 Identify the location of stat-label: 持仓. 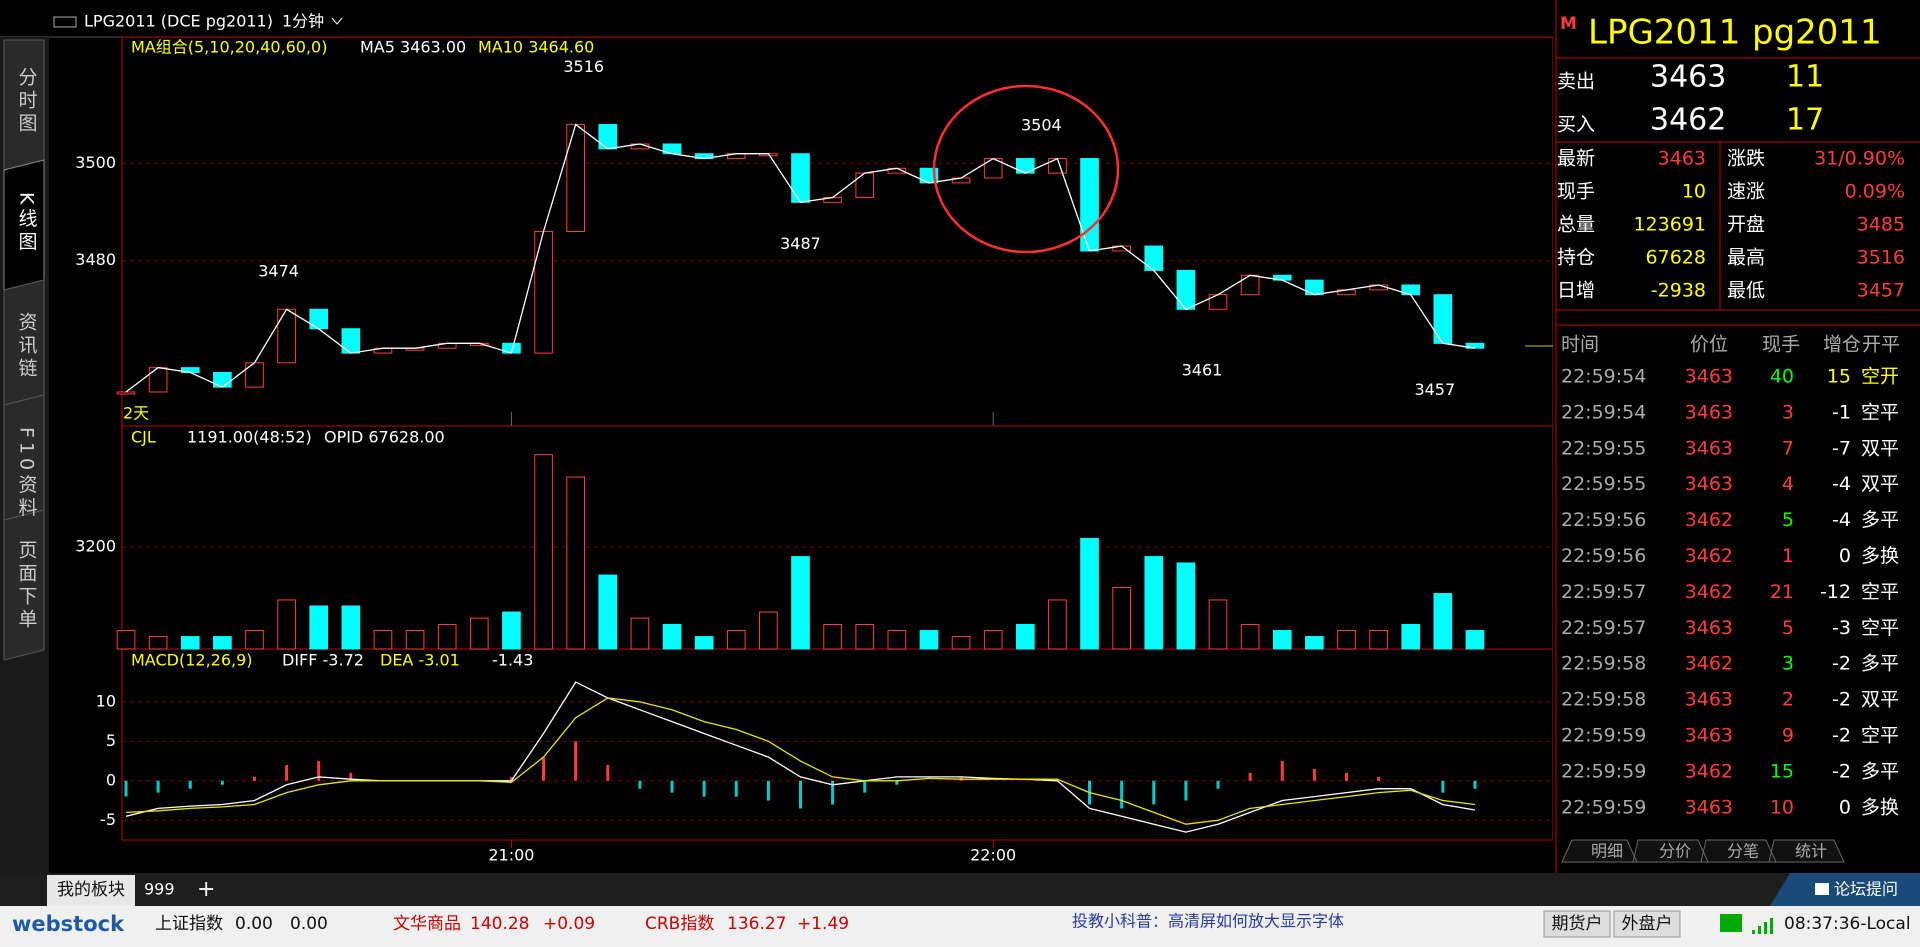
(1576, 258).